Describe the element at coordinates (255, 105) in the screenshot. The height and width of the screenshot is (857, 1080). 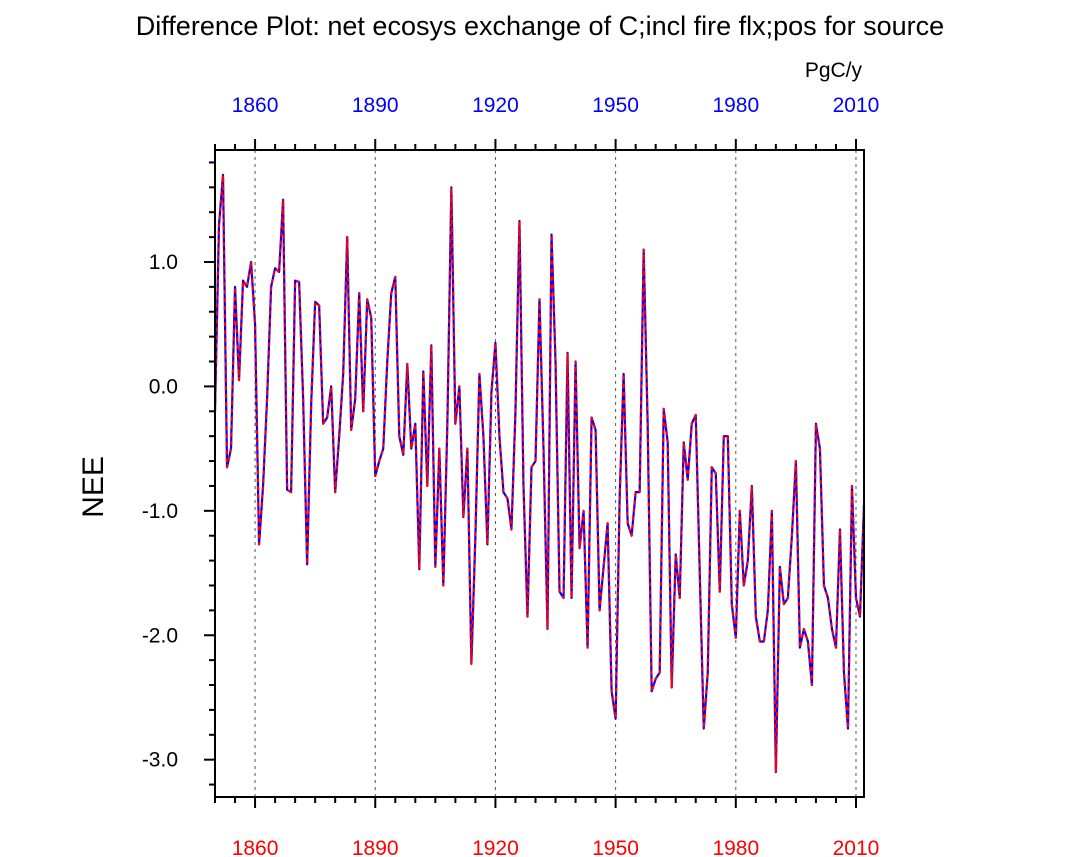
I see `x-tick-label-top: 1860` at that location.